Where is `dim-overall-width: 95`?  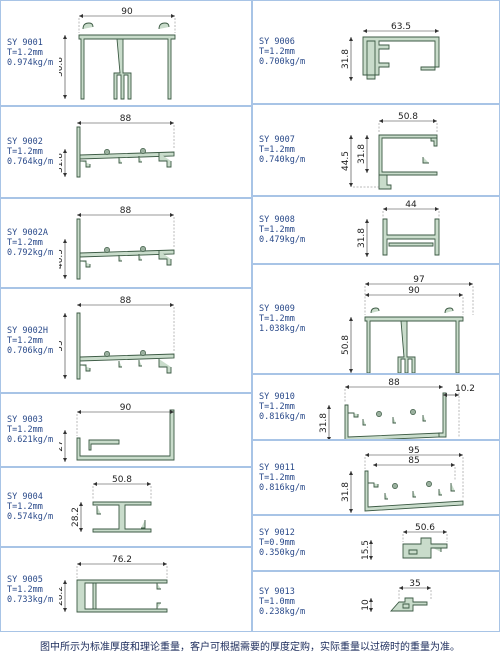 dim-overall-width: 95 is located at coordinates (413, 451).